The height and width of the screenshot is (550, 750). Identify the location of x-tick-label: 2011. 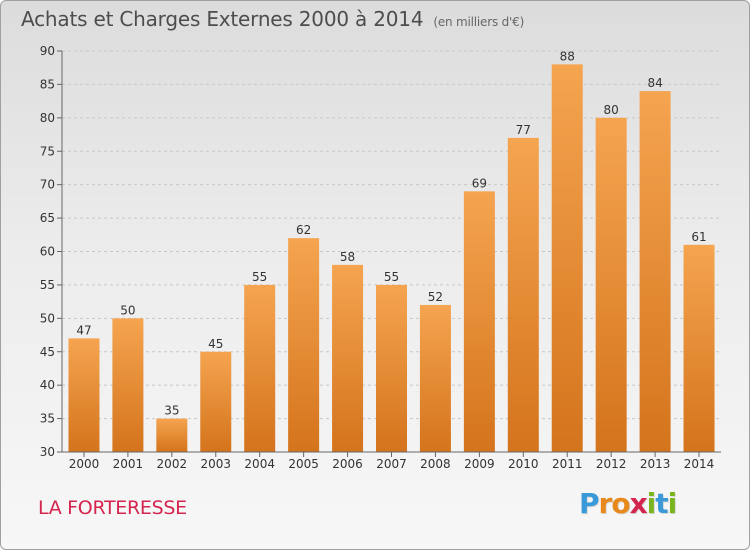
(567, 464).